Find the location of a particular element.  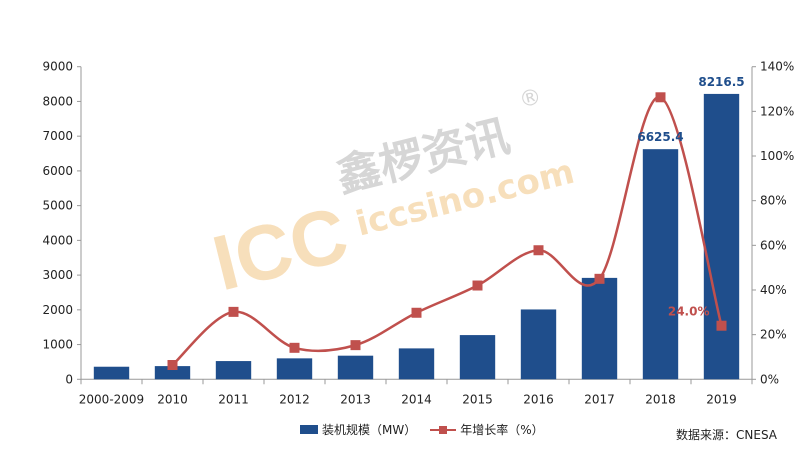

data-label-bar-2018: 6625.4 is located at coordinates (660, 137).